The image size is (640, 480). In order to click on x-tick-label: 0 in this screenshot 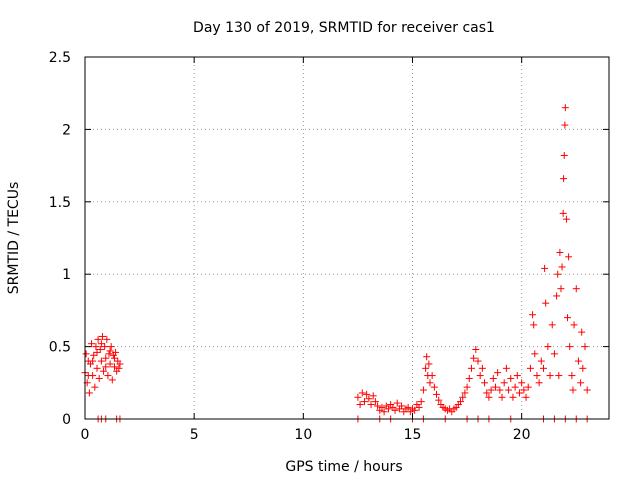, I will do `click(85, 435)`.